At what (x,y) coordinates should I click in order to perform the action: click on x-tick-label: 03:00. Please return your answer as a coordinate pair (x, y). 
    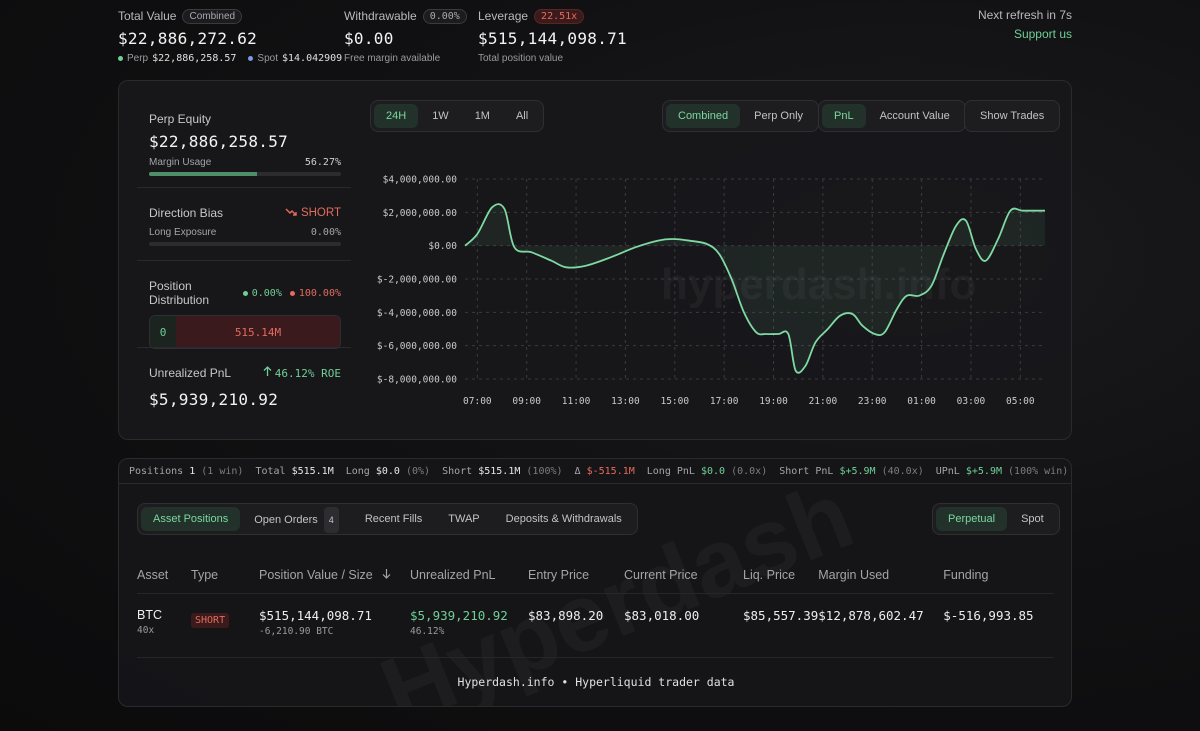
    Looking at the image, I should click on (971, 401).